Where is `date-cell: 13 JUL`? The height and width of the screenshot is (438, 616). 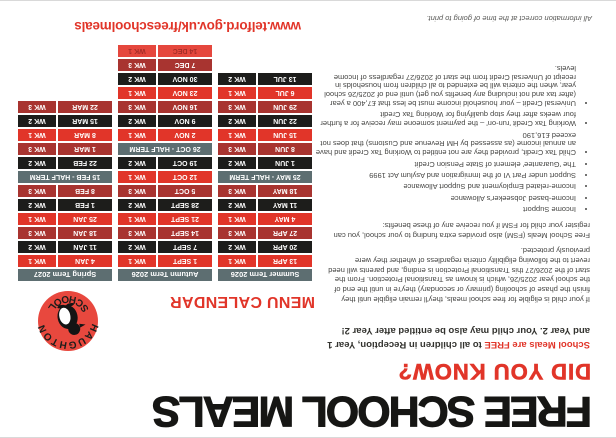
date-cell: 13 JUL is located at coordinates (285, 79).